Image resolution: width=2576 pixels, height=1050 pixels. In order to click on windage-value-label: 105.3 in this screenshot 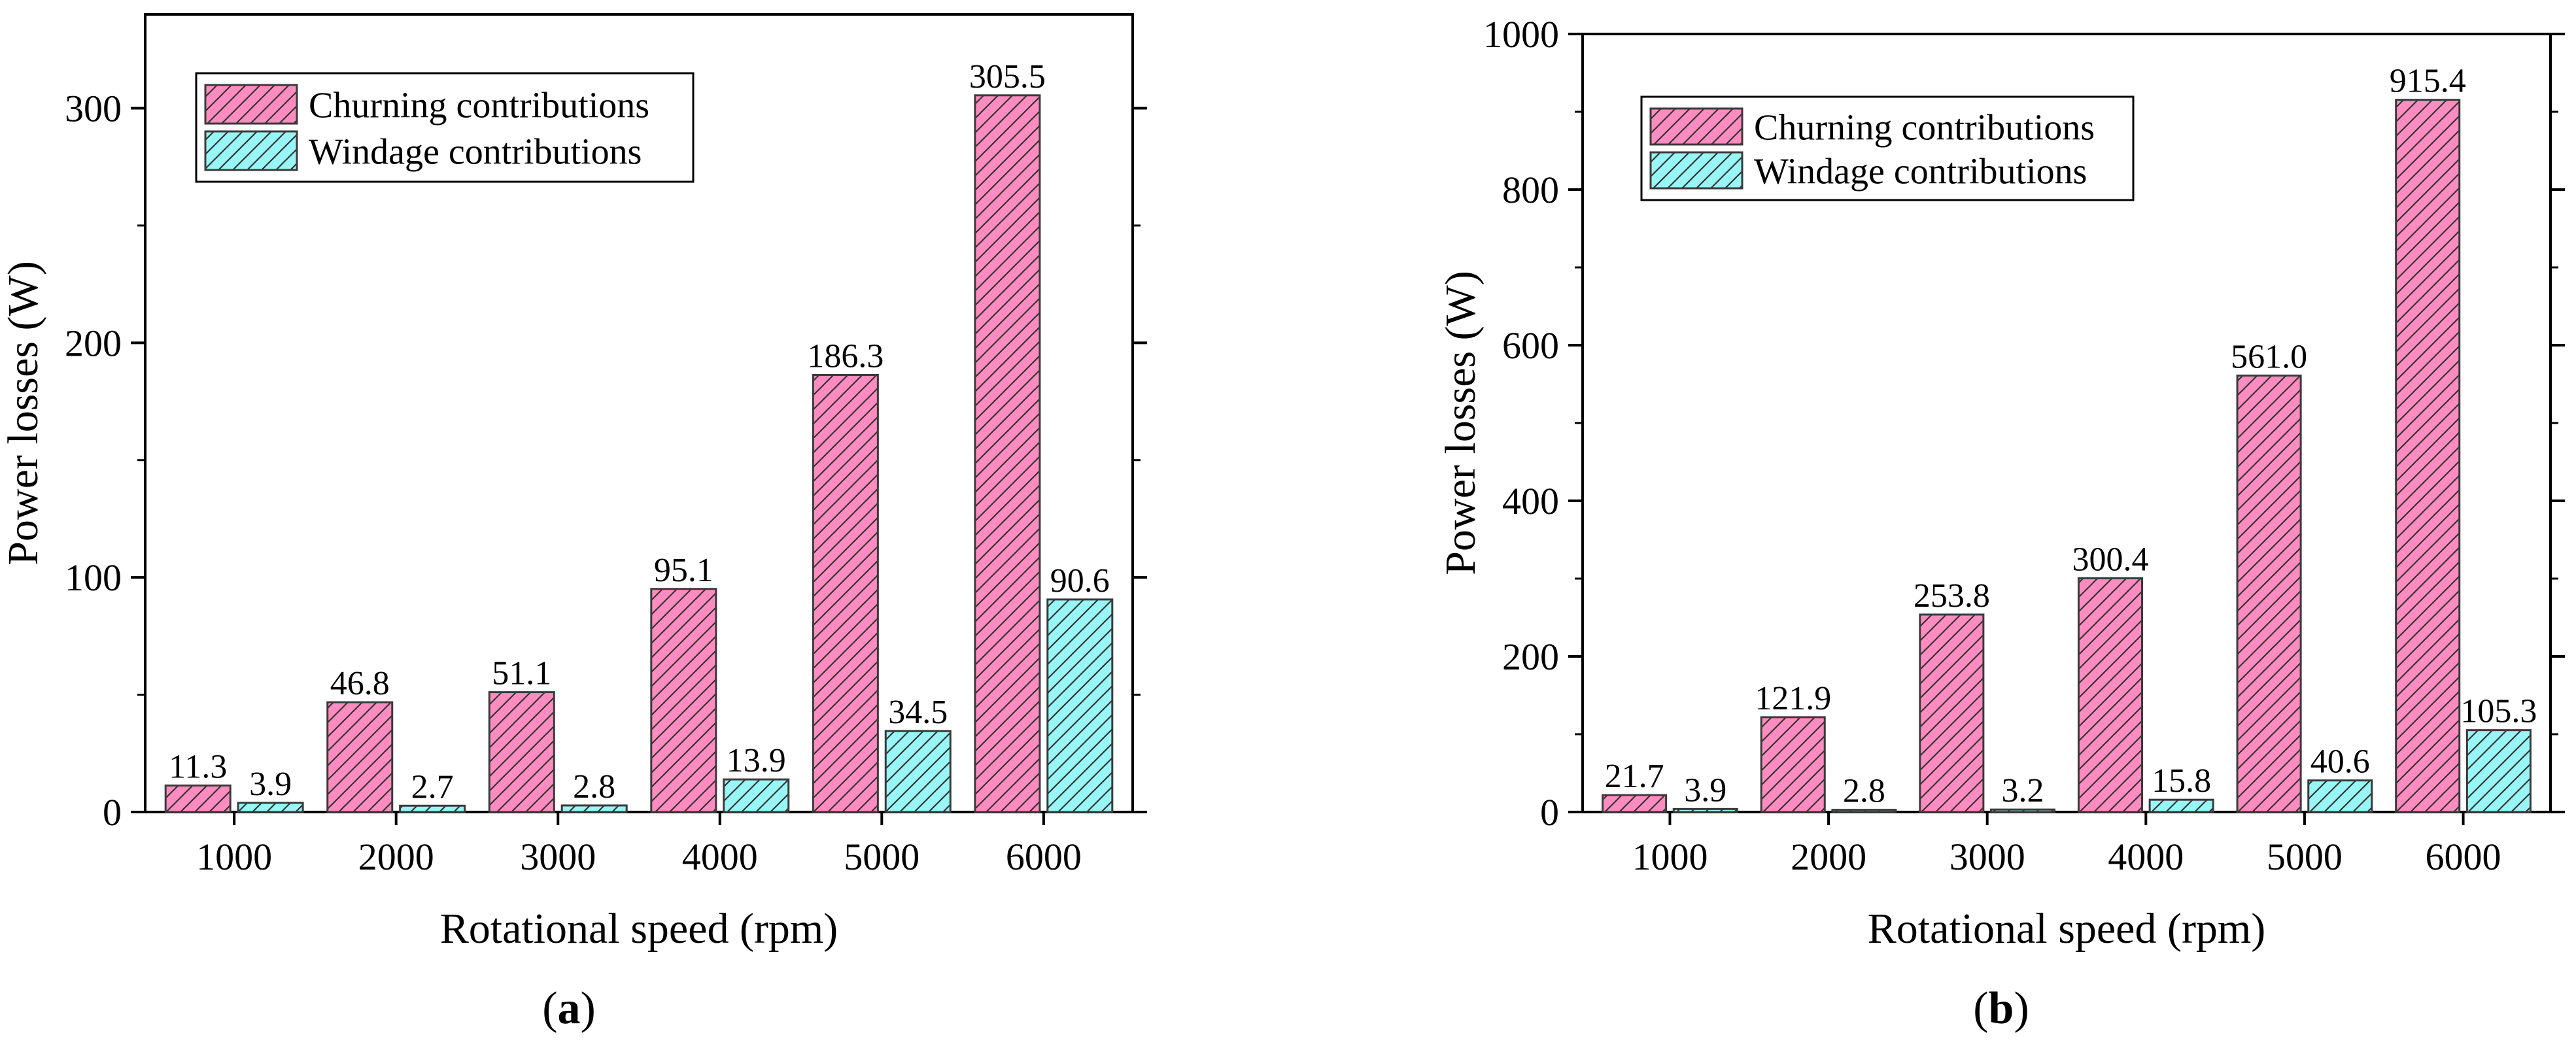, I will do `click(2499, 711)`.